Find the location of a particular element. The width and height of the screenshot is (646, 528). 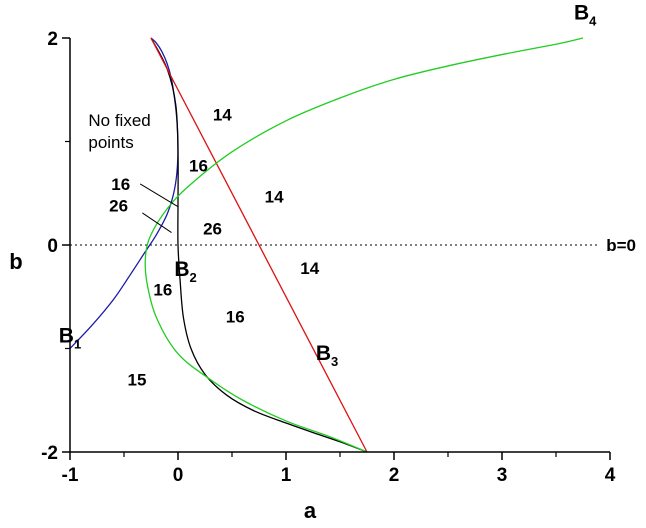

x-tick-label: 0 is located at coordinates (178, 475).